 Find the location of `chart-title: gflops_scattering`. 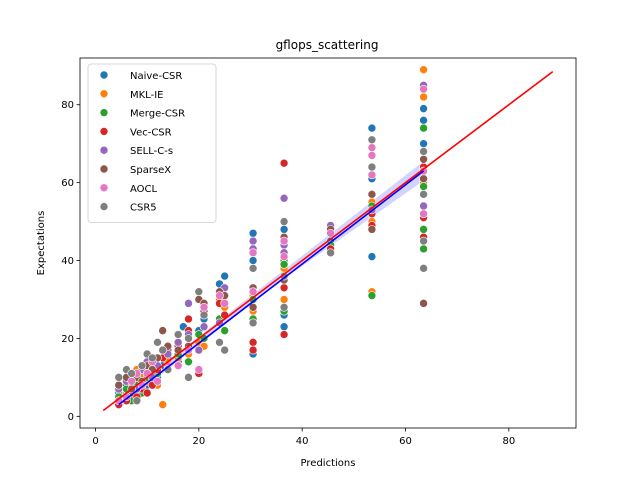

chart-title: gflops_scattering is located at coordinates (327, 45).